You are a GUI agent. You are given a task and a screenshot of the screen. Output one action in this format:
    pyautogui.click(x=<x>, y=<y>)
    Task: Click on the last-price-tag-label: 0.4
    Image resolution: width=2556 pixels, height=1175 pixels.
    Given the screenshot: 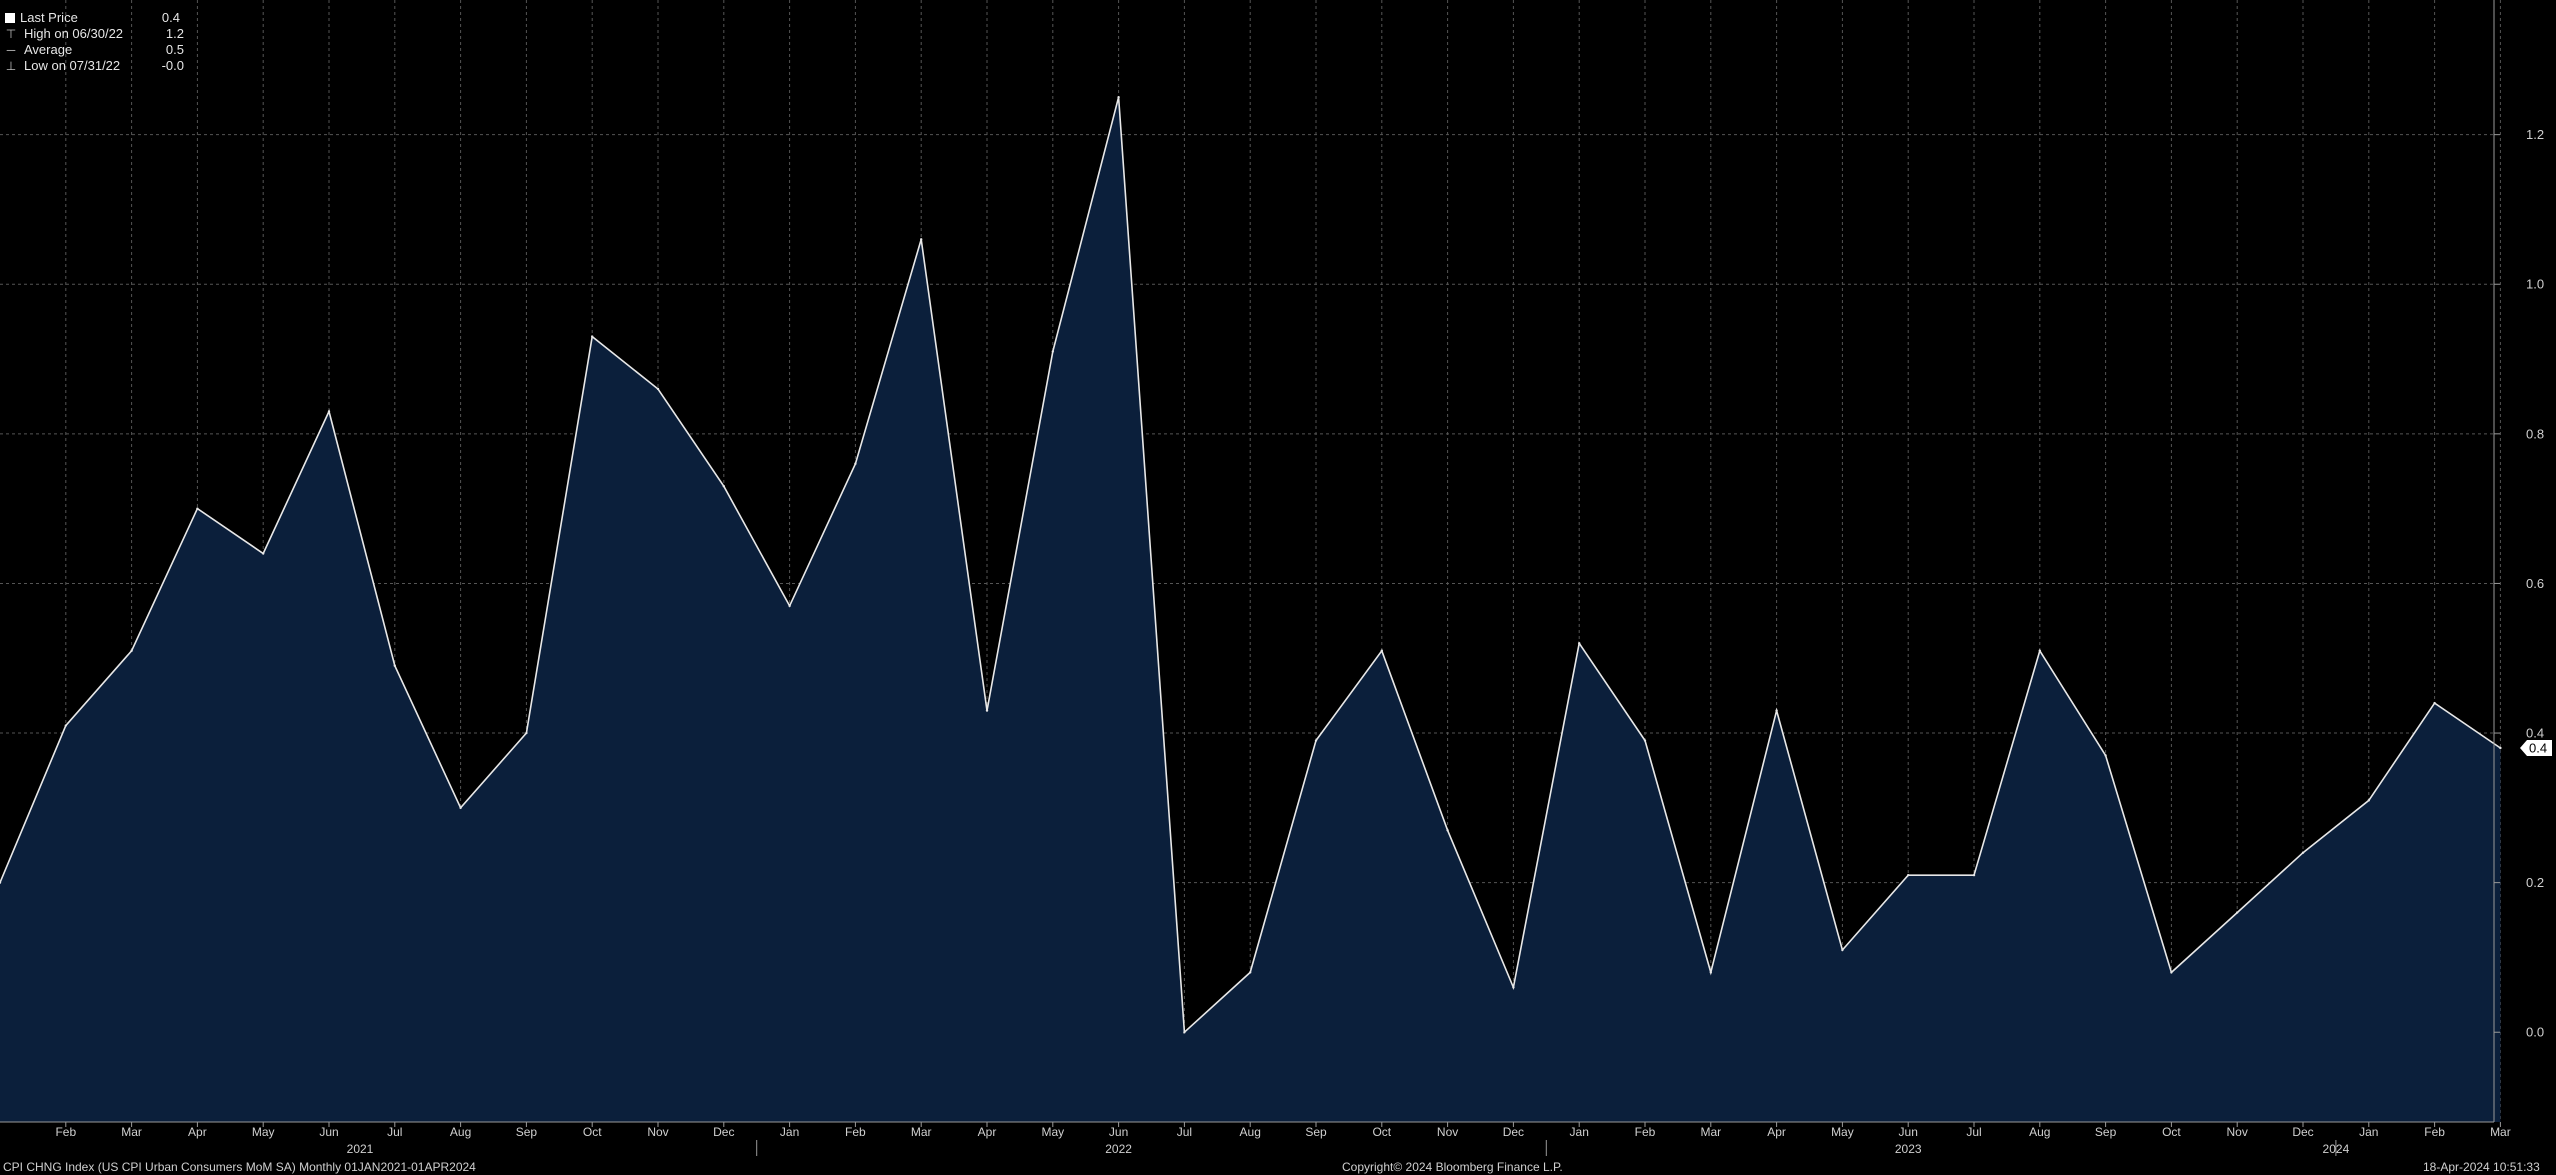 What is the action you would take?
    pyautogui.click(x=2538, y=748)
    